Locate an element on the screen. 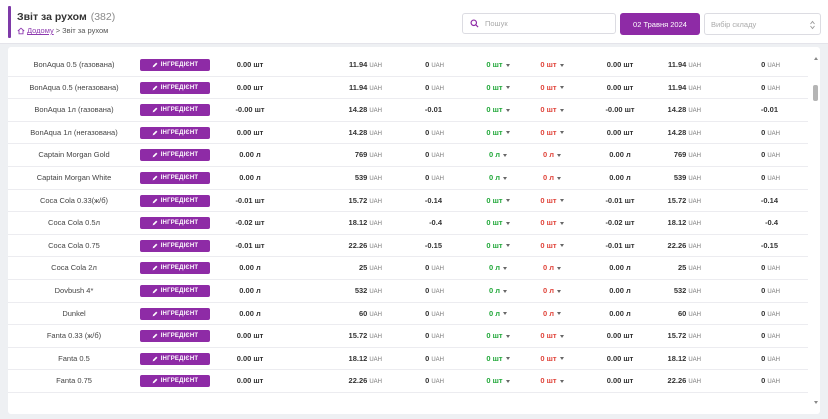 The height and width of the screenshot is (419, 828). product-name: Dunkel is located at coordinates (74, 313).